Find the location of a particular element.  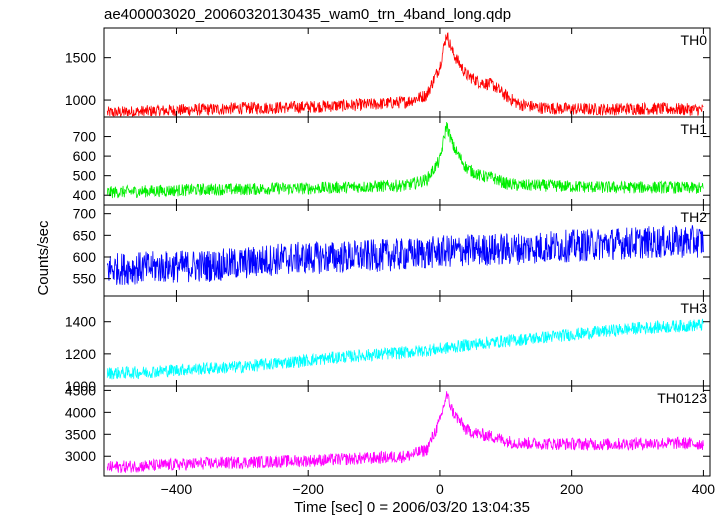

series-line-th3 is located at coordinates (405, 349).